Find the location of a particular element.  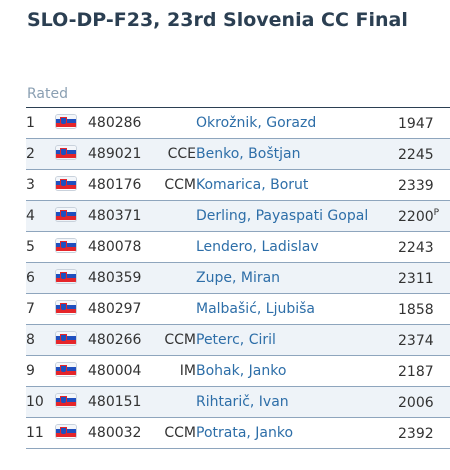

table-row: 6 480359 Zupe, Miran 2311 is located at coordinates (238, 278).